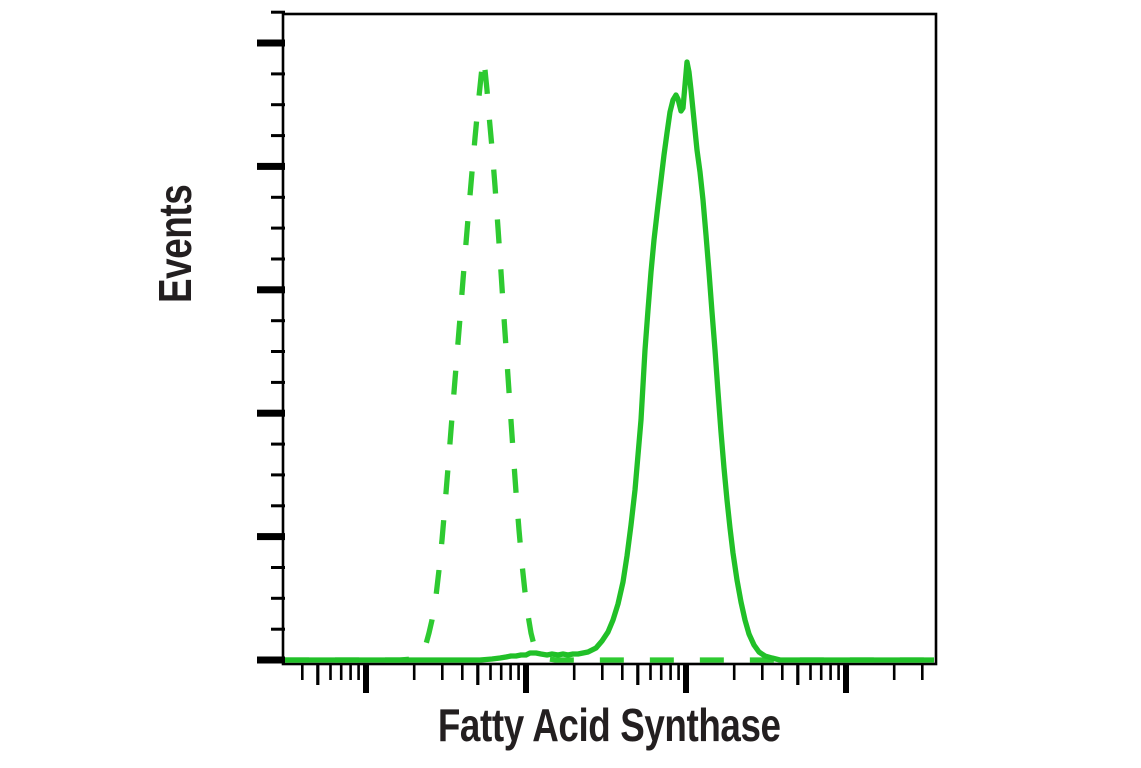 The image size is (1141, 768). I want to click on x-axis-label: Fatty Acid Synthase, so click(609, 725).